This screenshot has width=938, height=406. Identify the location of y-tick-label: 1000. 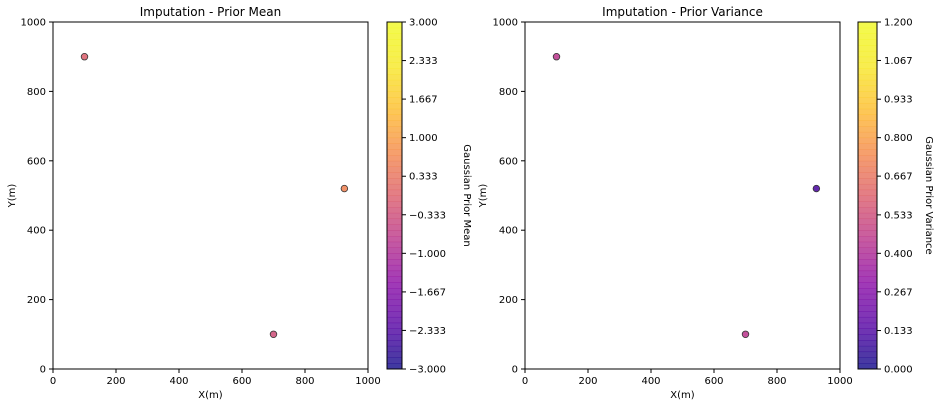
(33, 23).